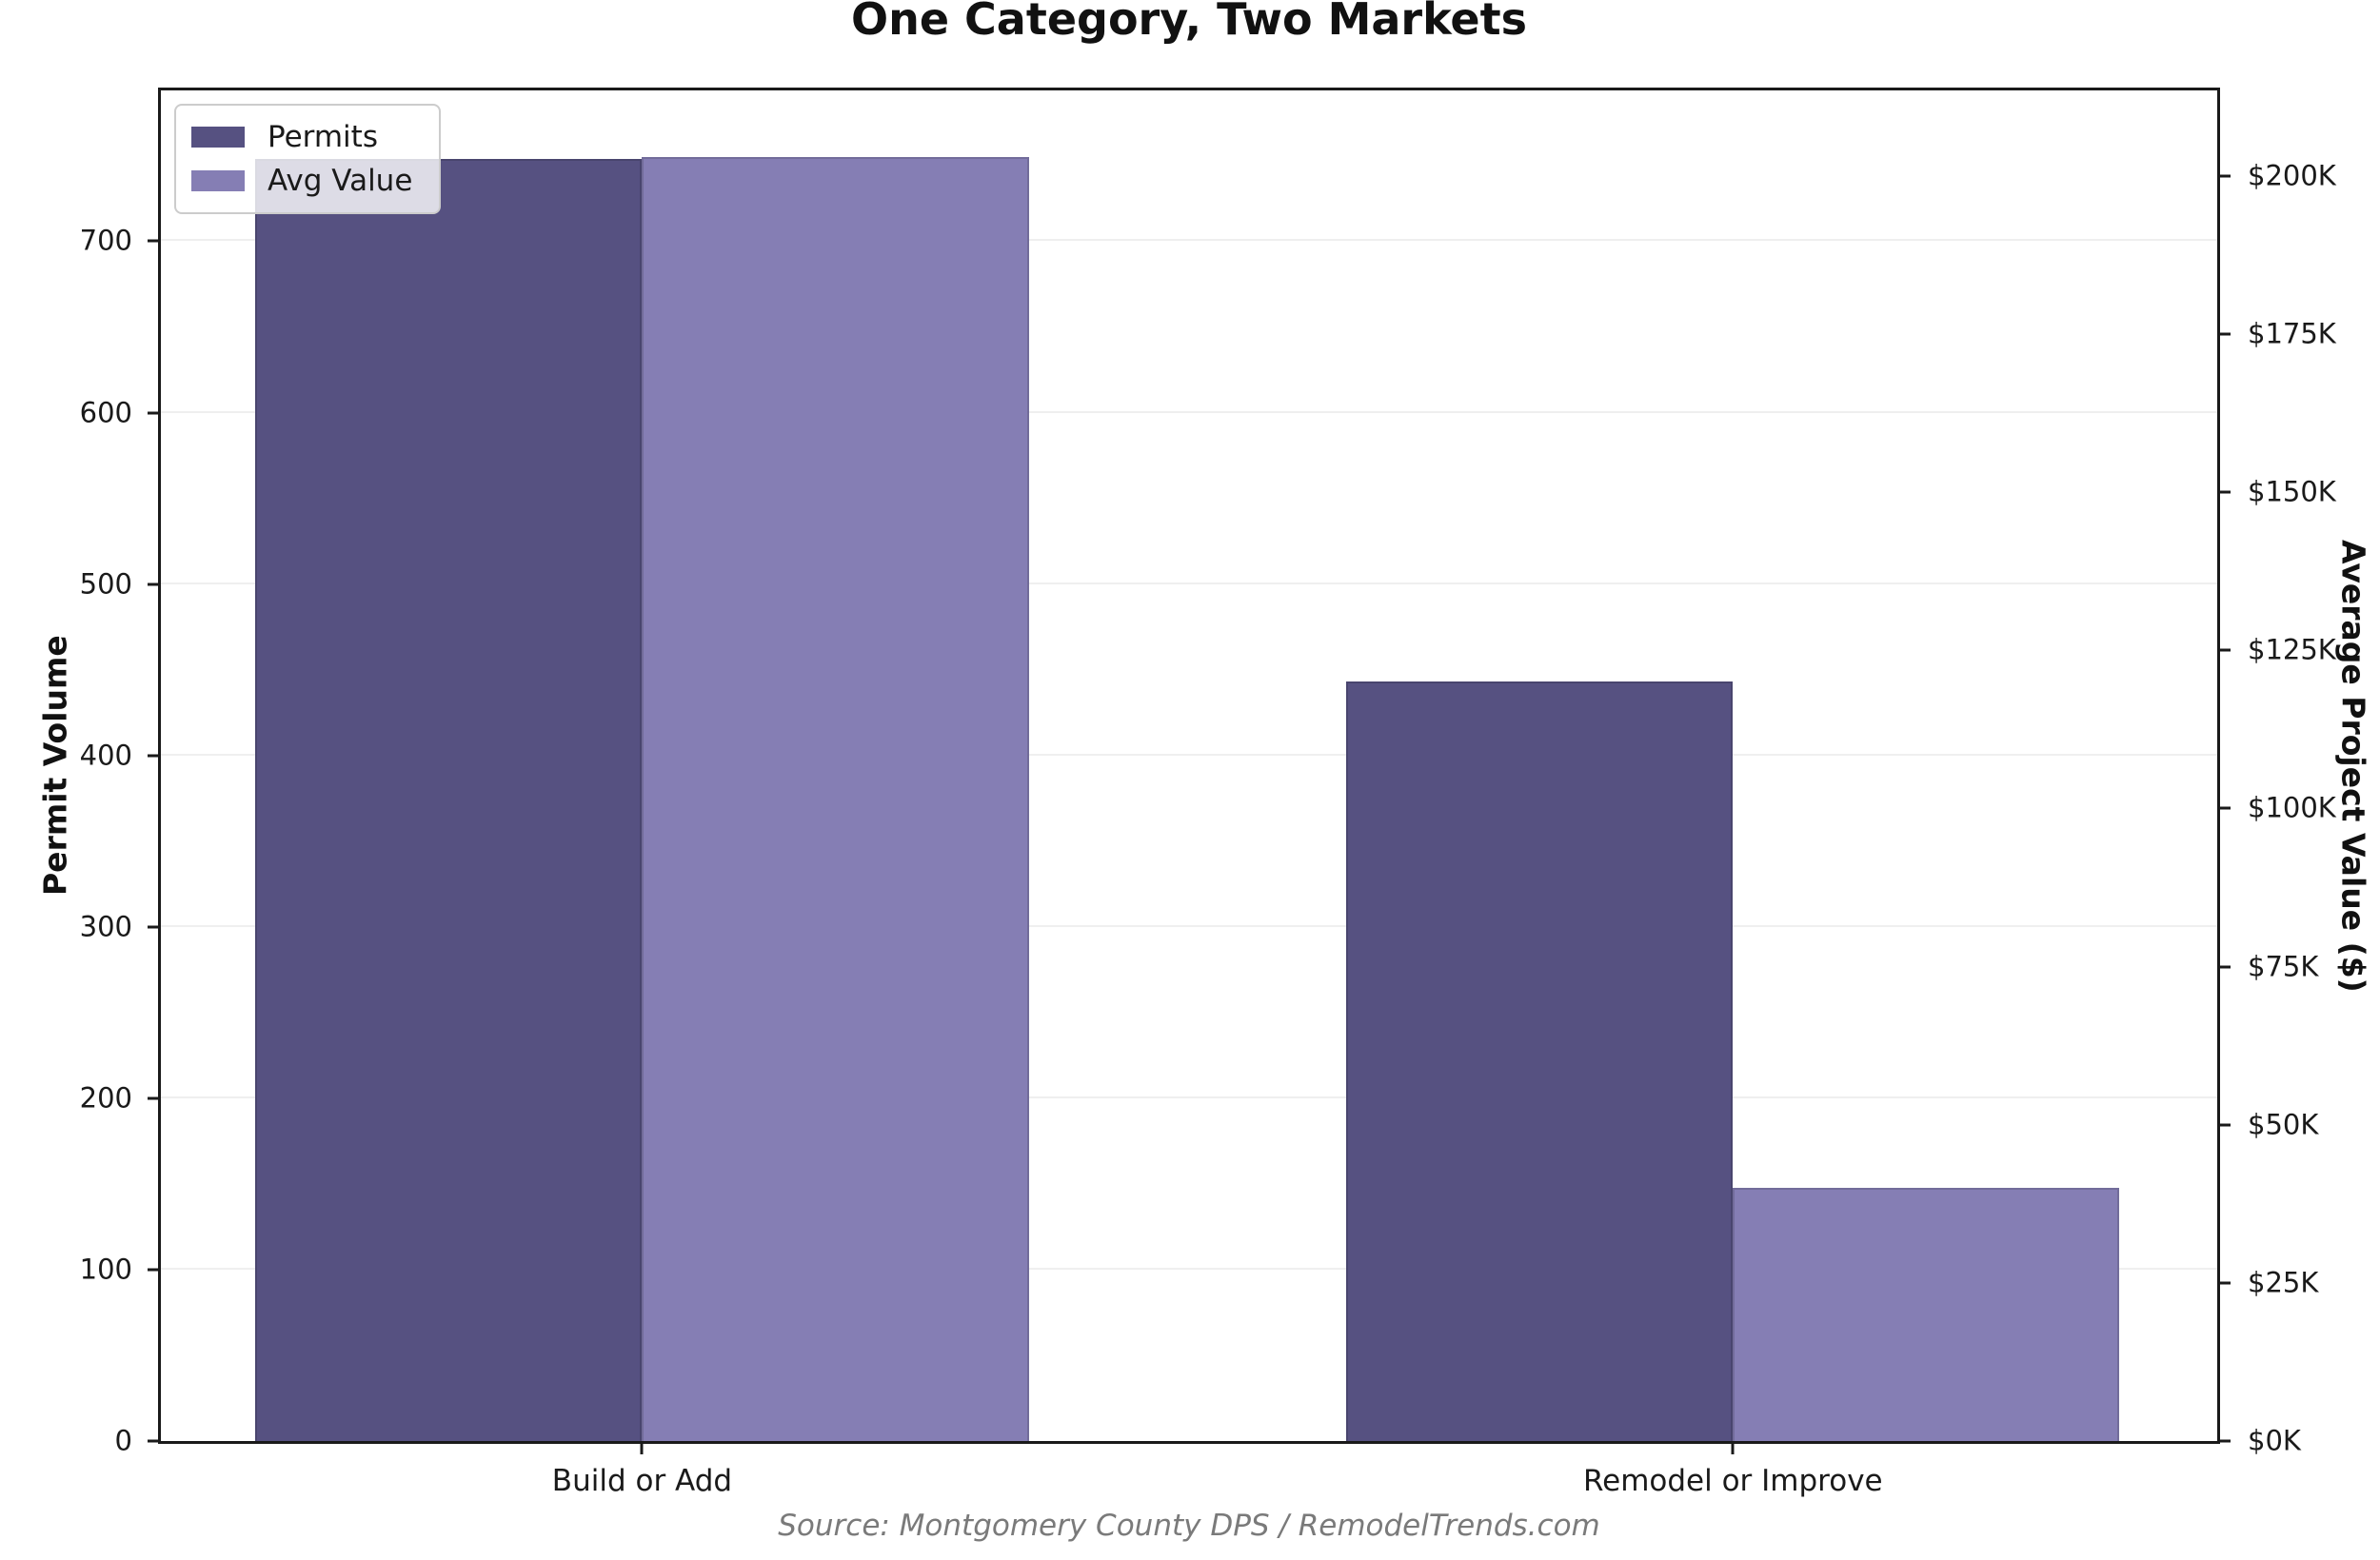 The width and height of the screenshot is (2380, 1560). Describe the element at coordinates (323, 136) in the screenshot. I see `legend-label-permits: Permits` at that location.